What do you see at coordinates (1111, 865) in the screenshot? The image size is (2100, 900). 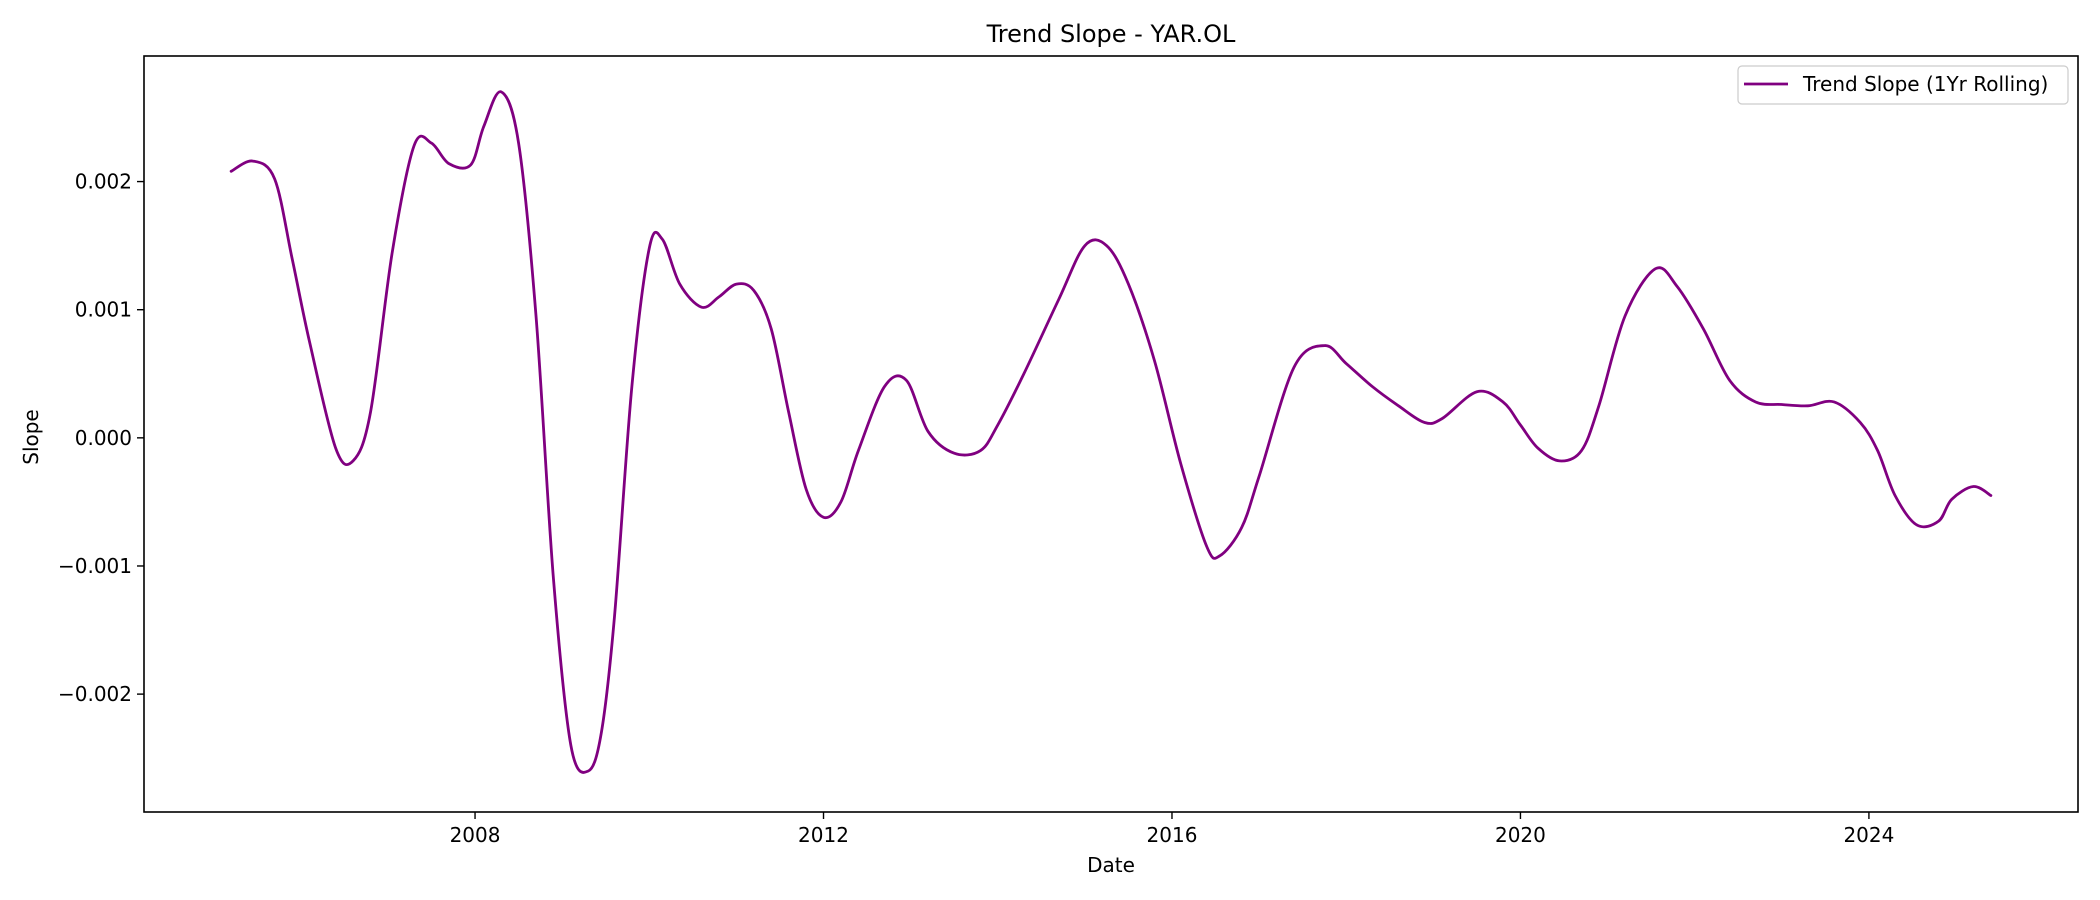 I see `x-axis-label: Date` at bounding box center [1111, 865].